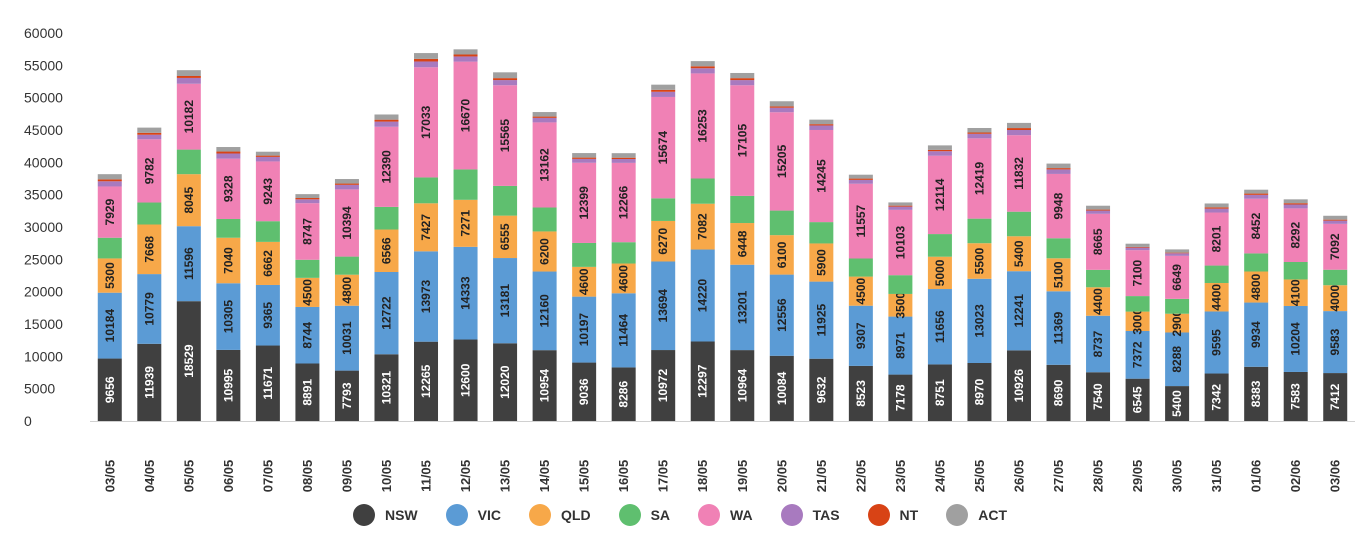  Describe the element at coordinates (426, 381) in the screenshot. I see `data-label-nsw: 12265` at that location.